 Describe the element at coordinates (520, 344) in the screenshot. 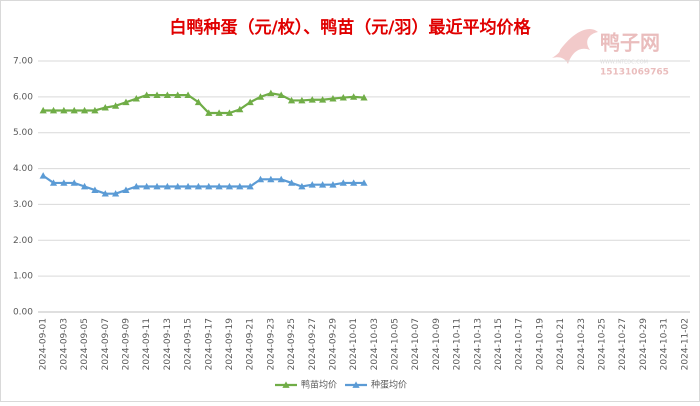

I see `x-tick-label: 2024-10-17` at that location.